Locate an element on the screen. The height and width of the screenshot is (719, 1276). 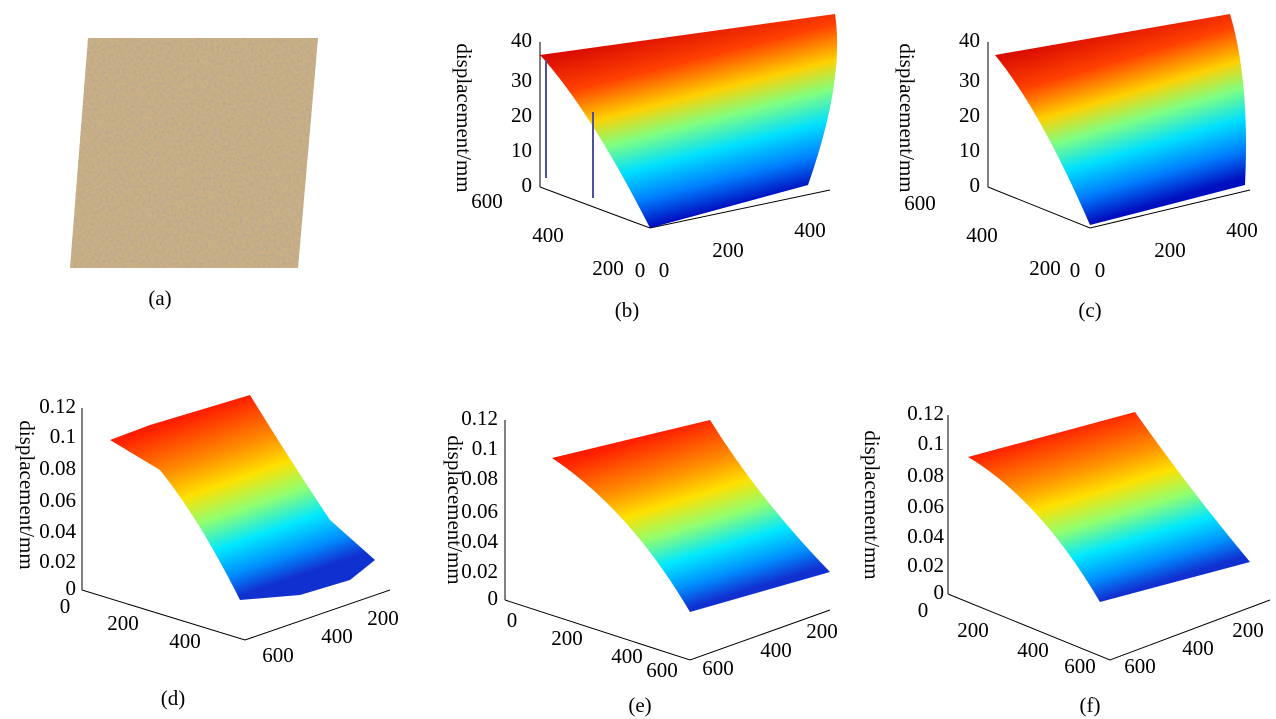
panel-label: (e) is located at coordinates (639, 705).